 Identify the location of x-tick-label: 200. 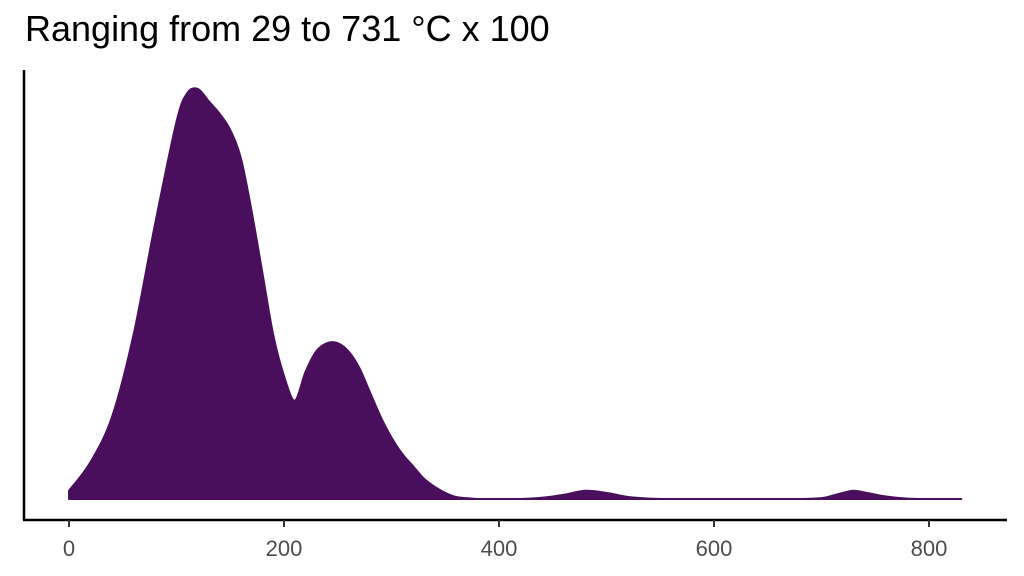
(284, 548).